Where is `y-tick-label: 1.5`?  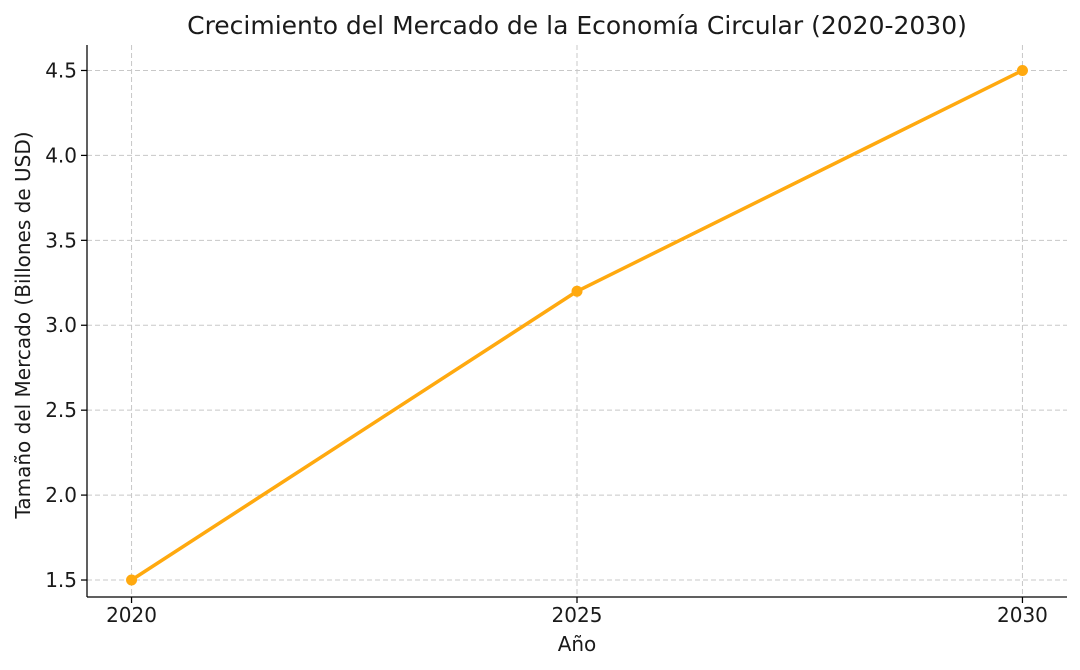
y-tick-label: 1.5 is located at coordinates (61, 580).